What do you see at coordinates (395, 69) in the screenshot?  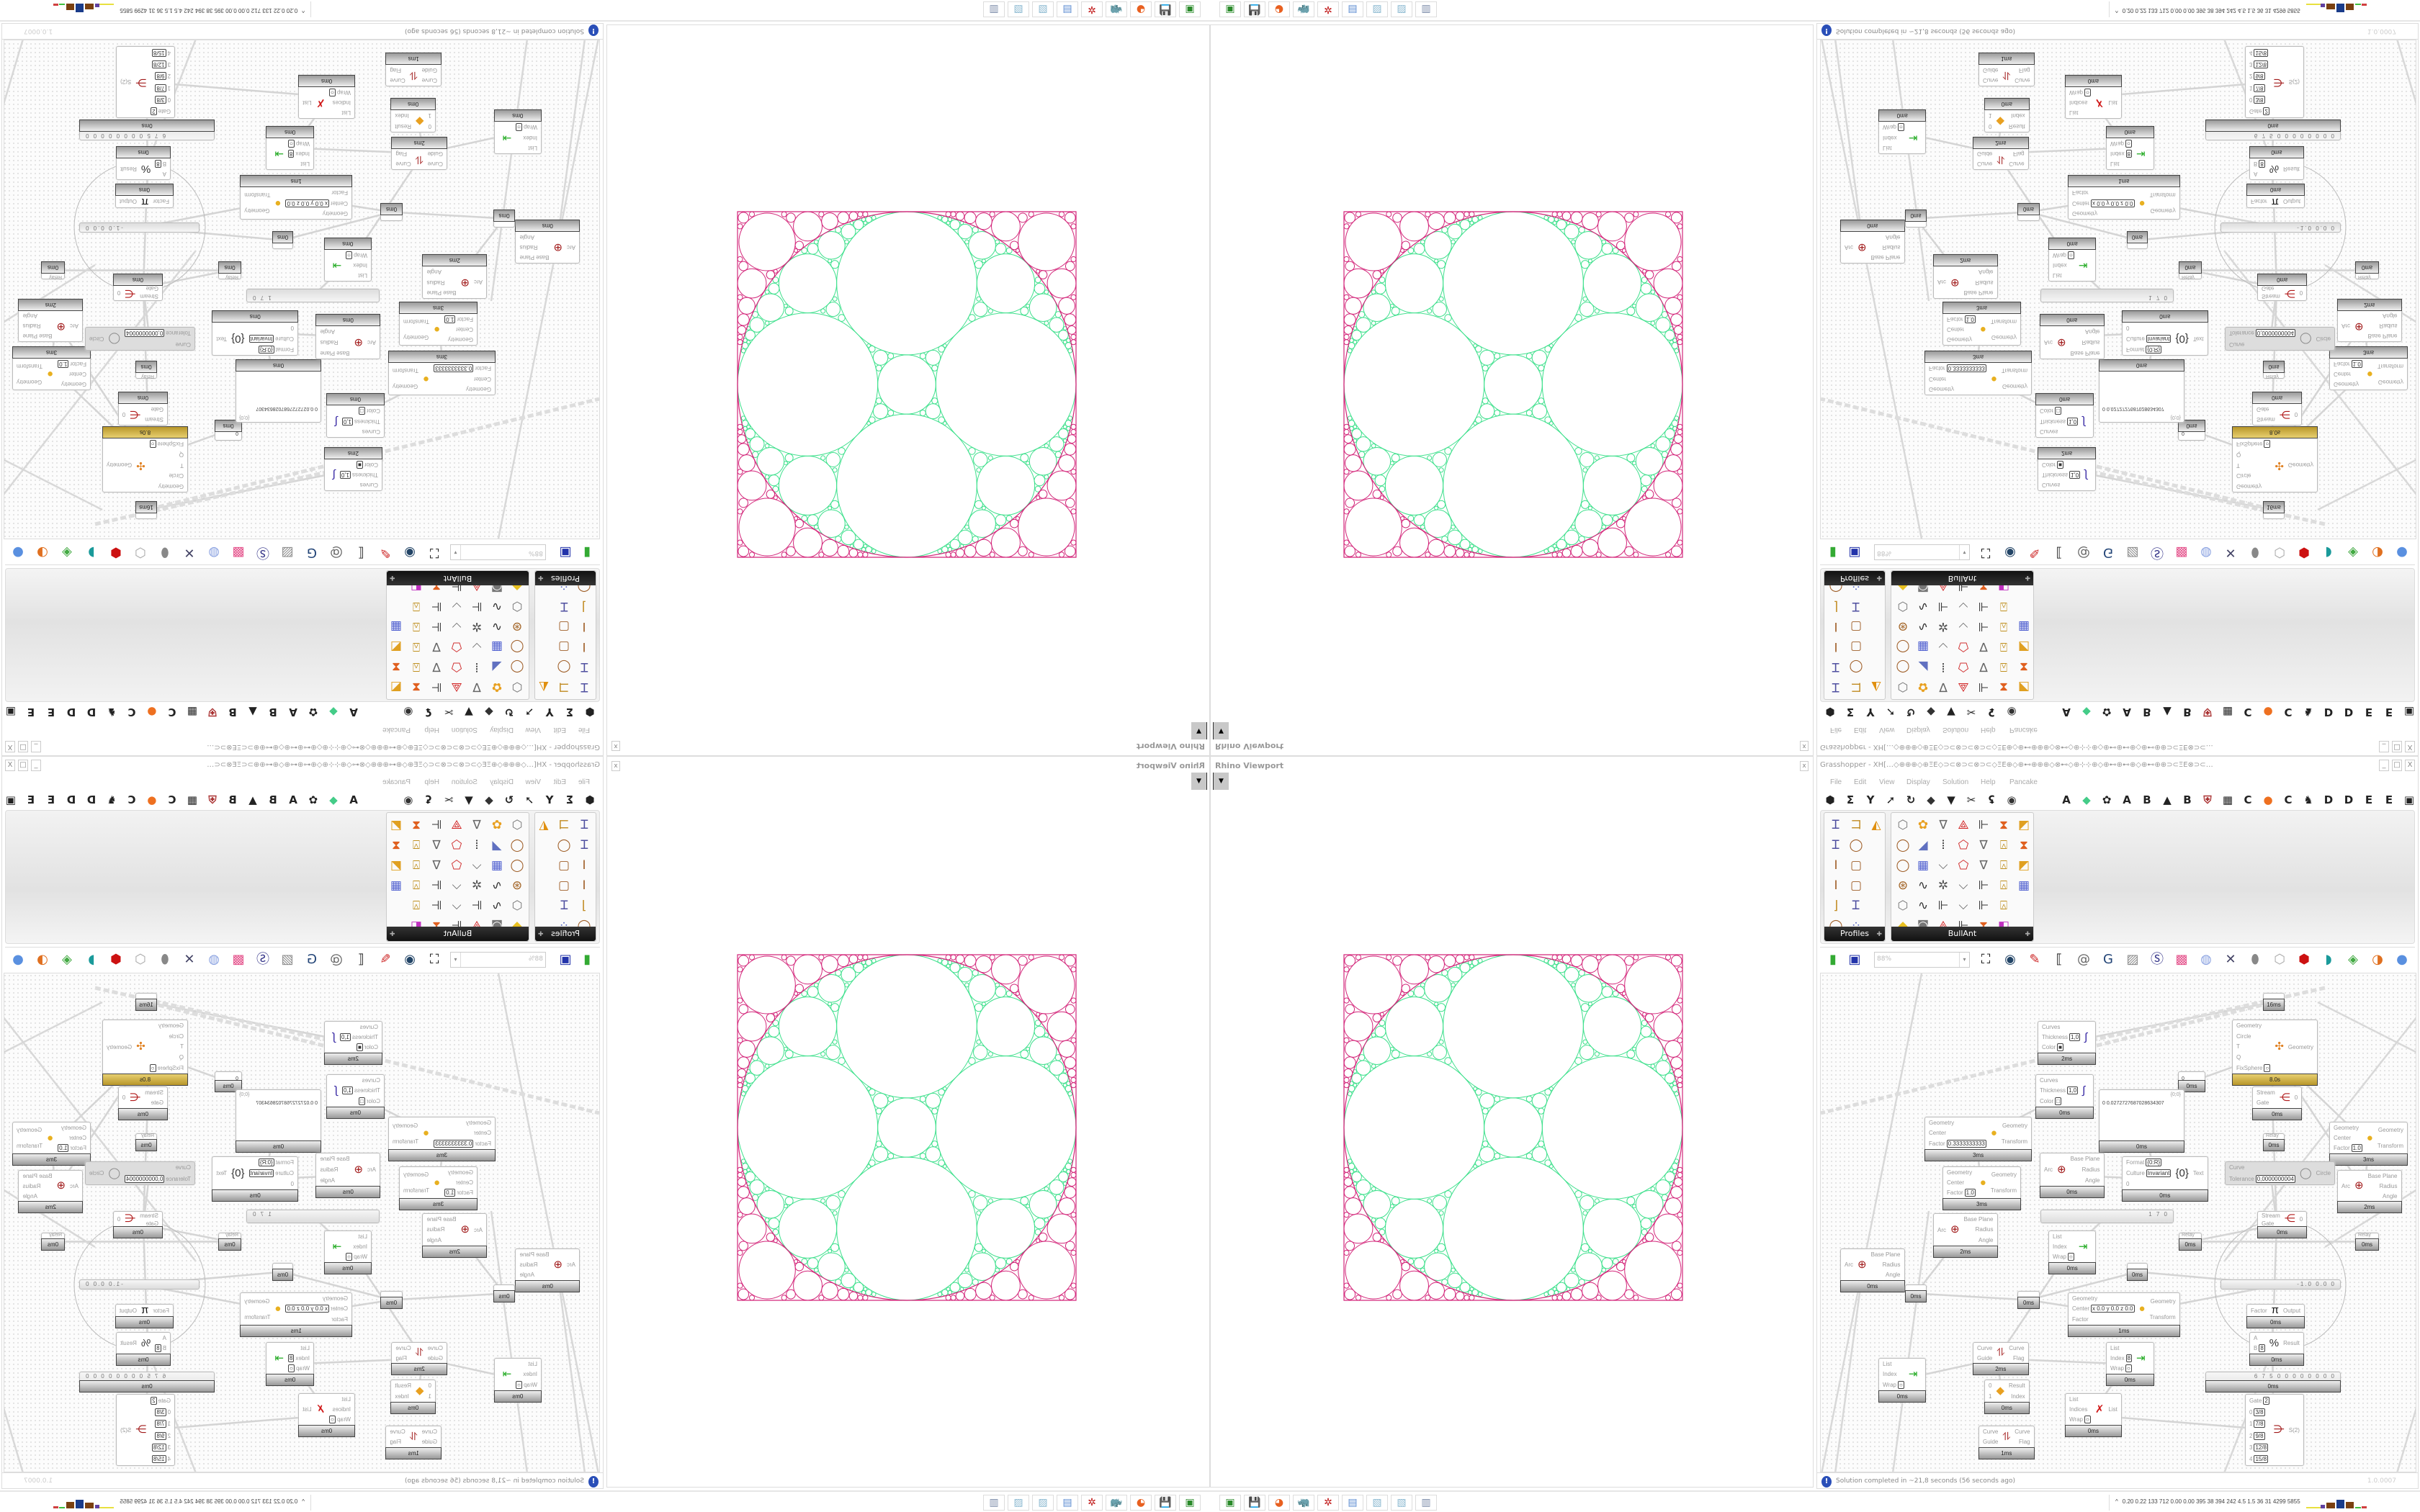 I see `output-param: Flag` at bounding box center [395, 69].